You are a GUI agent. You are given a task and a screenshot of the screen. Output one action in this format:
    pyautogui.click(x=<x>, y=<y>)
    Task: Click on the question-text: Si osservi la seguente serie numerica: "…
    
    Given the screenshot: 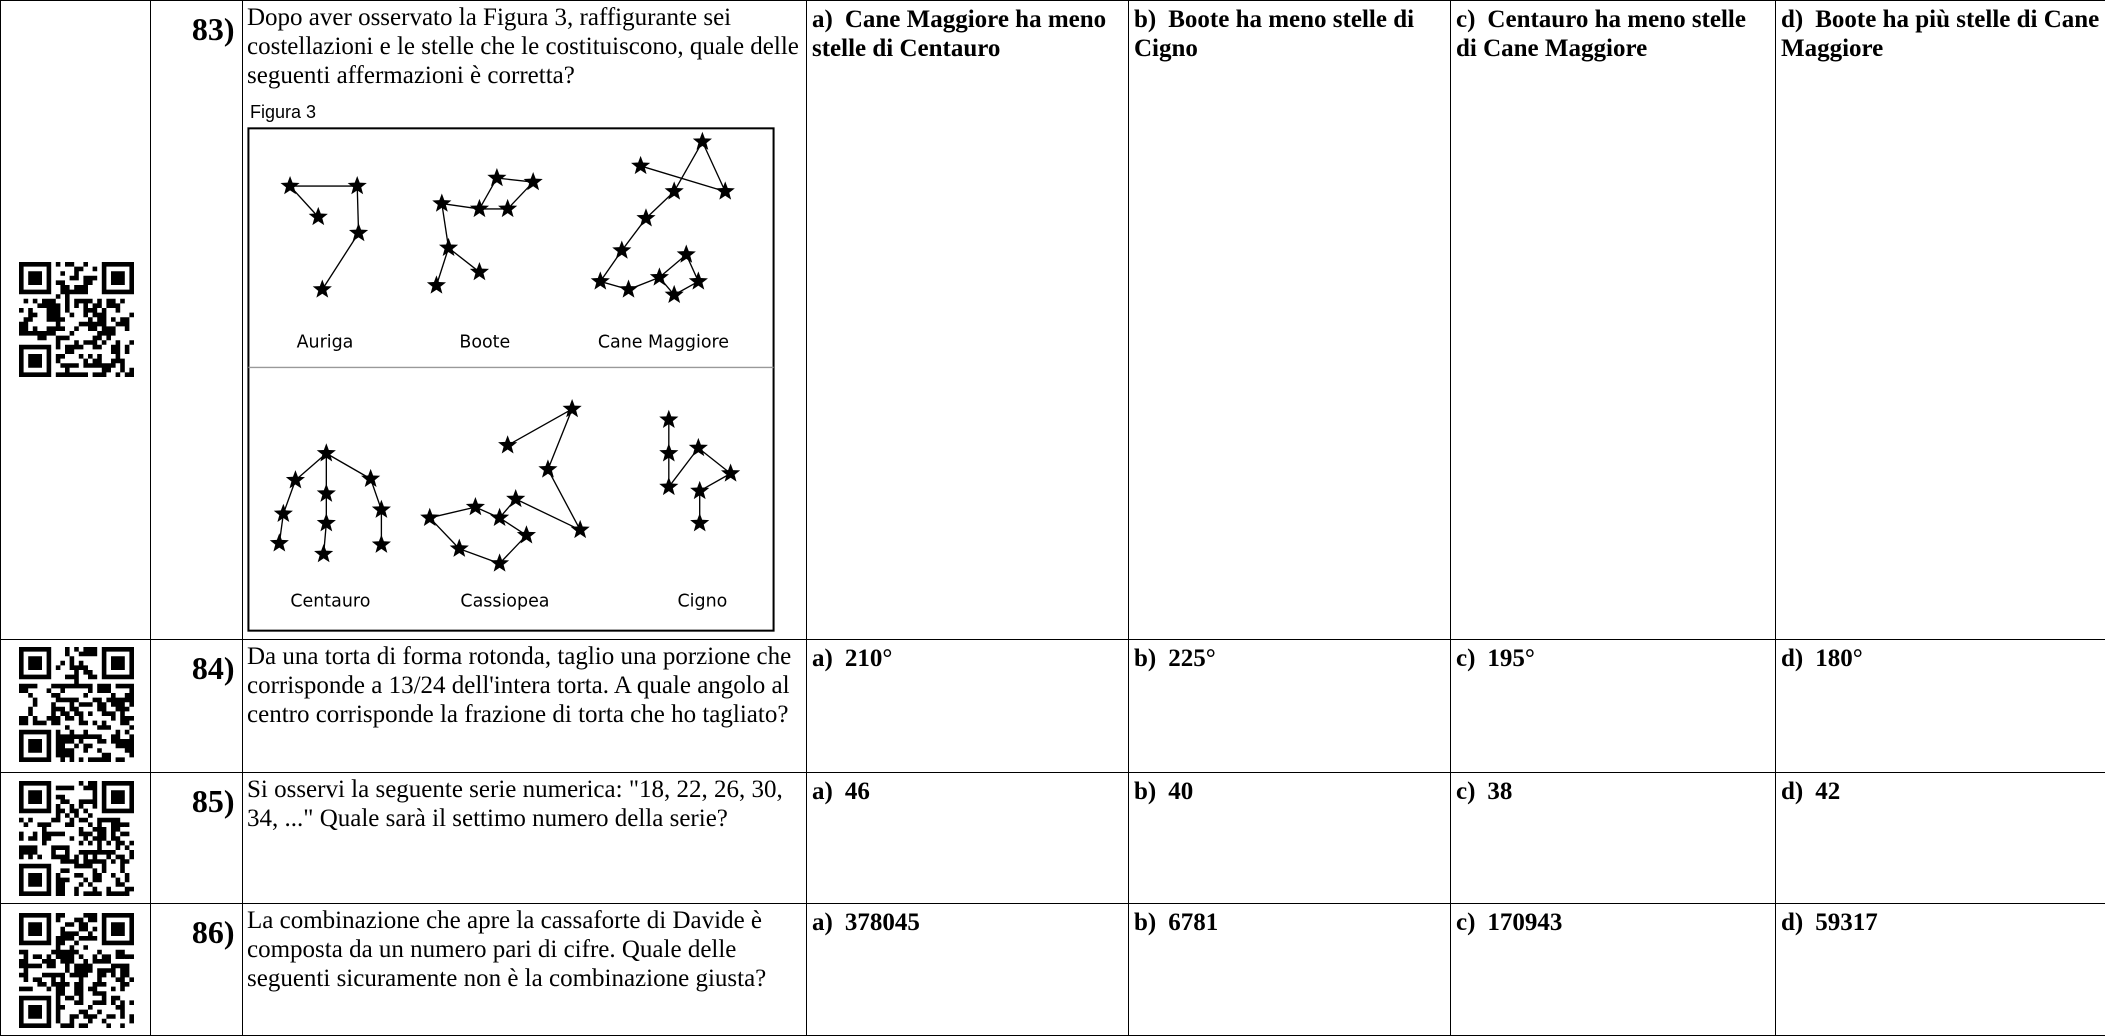 What is the action you would take?
    pyautogui.click(x=525, y=838)
    